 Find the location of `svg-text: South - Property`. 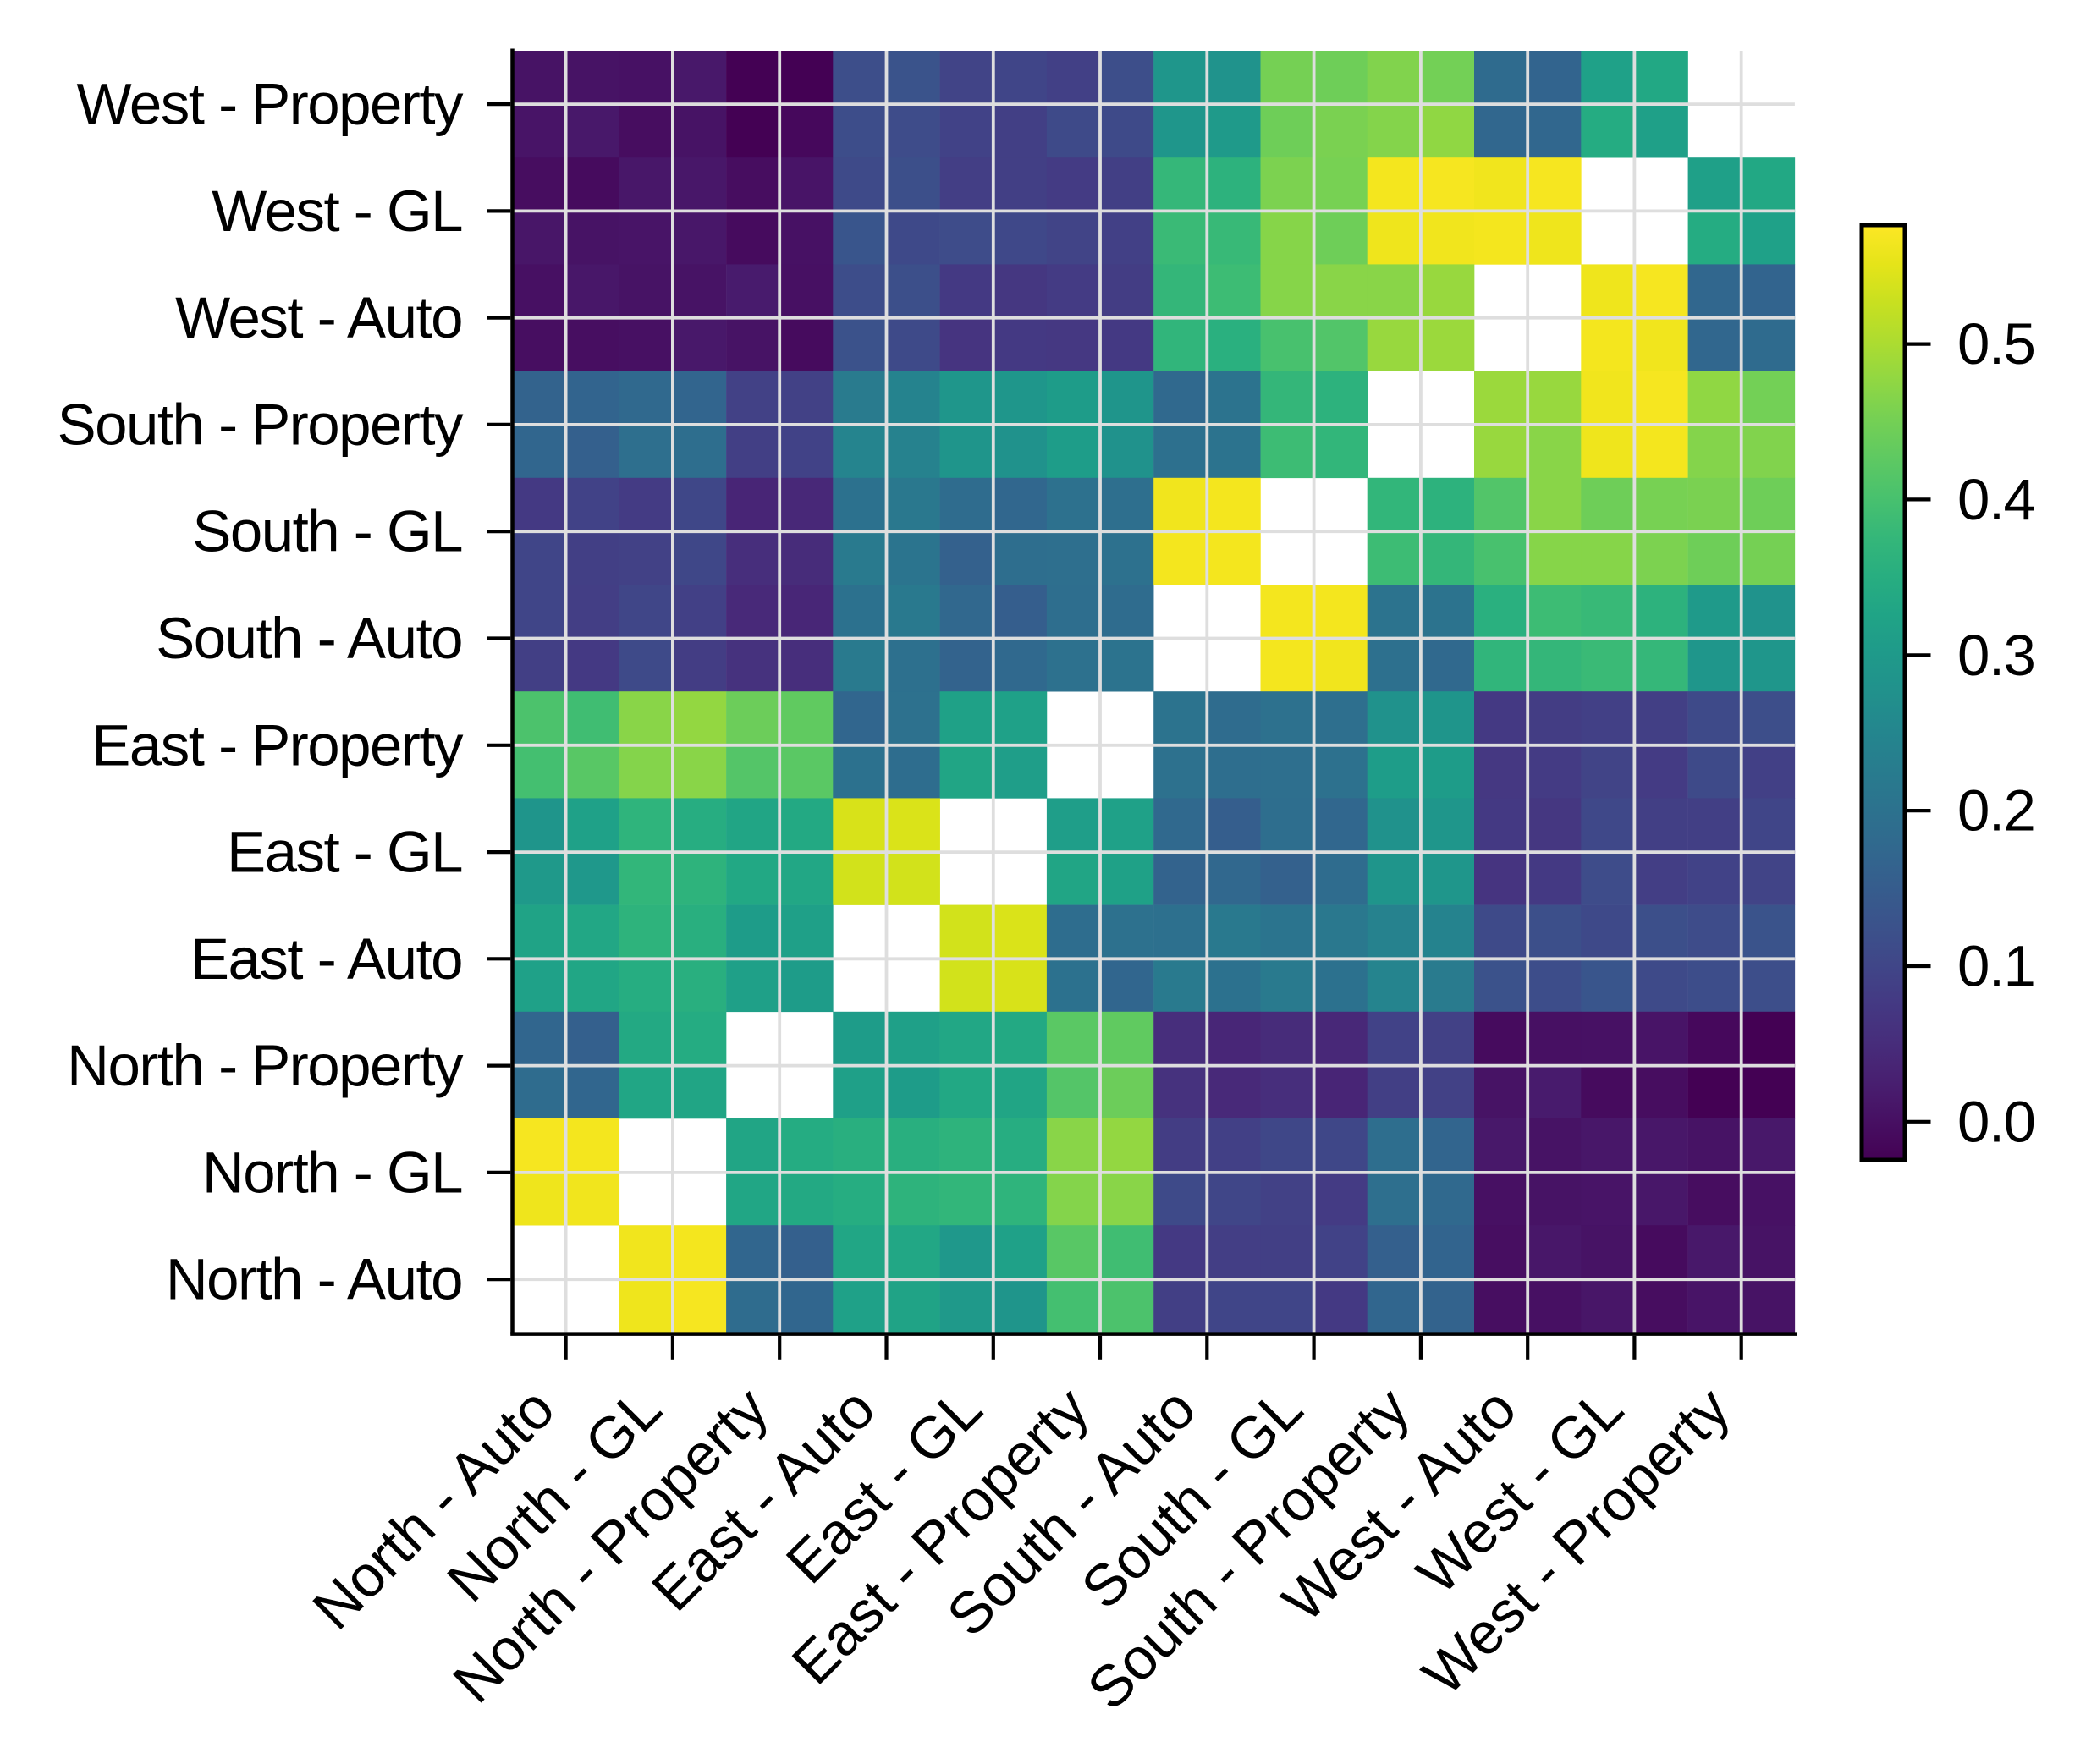

svg-text: South - Property is located at coordinates (261, 424).